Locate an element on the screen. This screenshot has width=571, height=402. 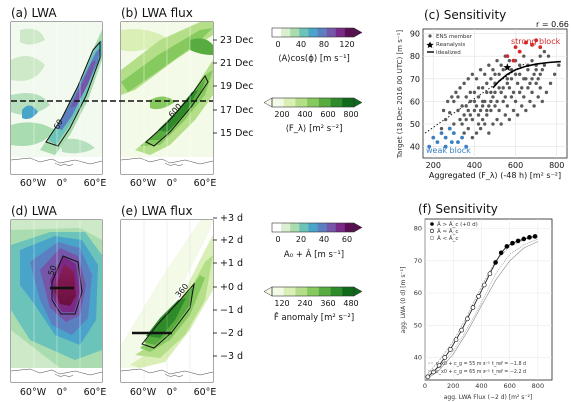
colorbar-3-label: F̂ anomaly [m² s⁻²] is located at coordinates (314, 317).